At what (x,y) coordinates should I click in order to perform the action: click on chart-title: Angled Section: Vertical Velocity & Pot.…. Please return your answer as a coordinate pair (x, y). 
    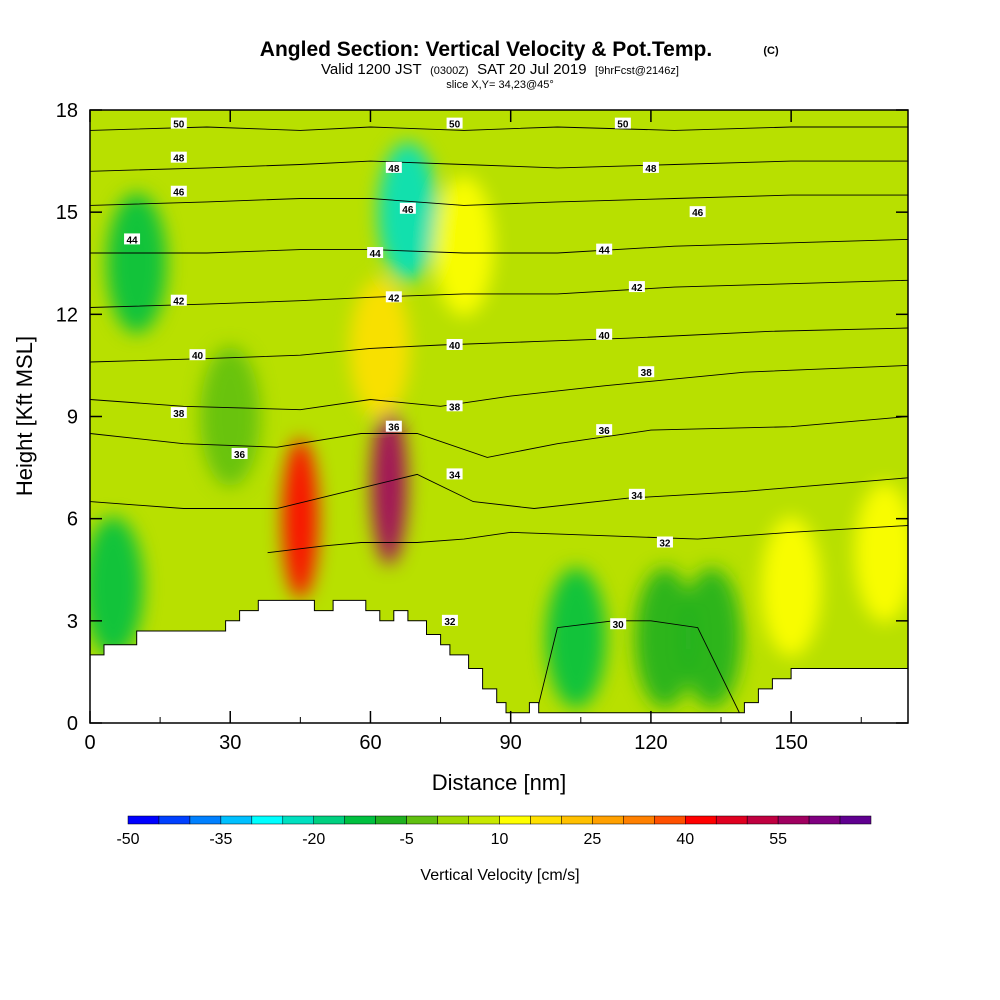
    Looking at the image, I should click on (486, 49).